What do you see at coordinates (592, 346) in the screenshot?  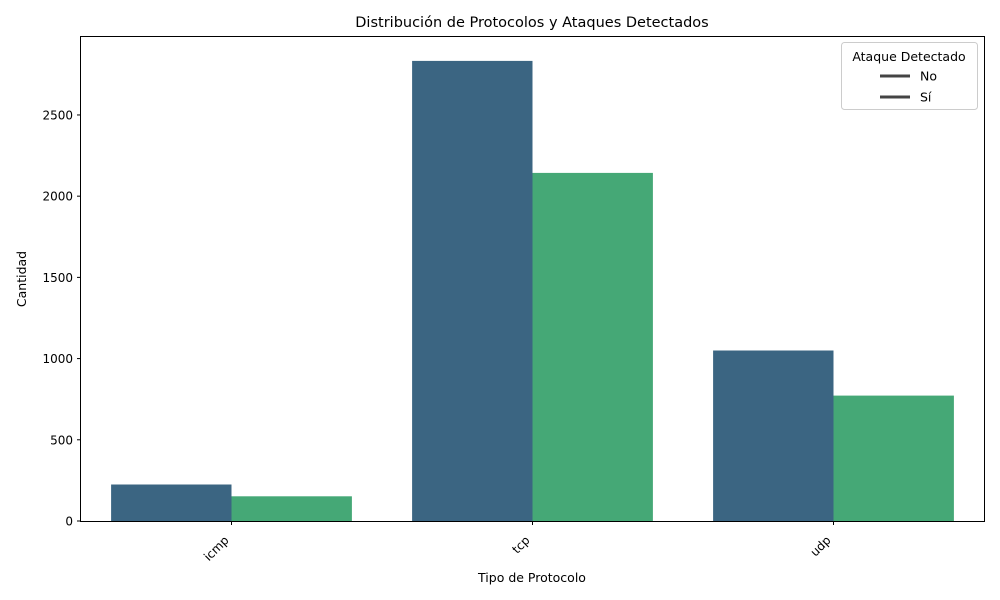 I see `bar-tcp-si` at bounding box center [592, 346].